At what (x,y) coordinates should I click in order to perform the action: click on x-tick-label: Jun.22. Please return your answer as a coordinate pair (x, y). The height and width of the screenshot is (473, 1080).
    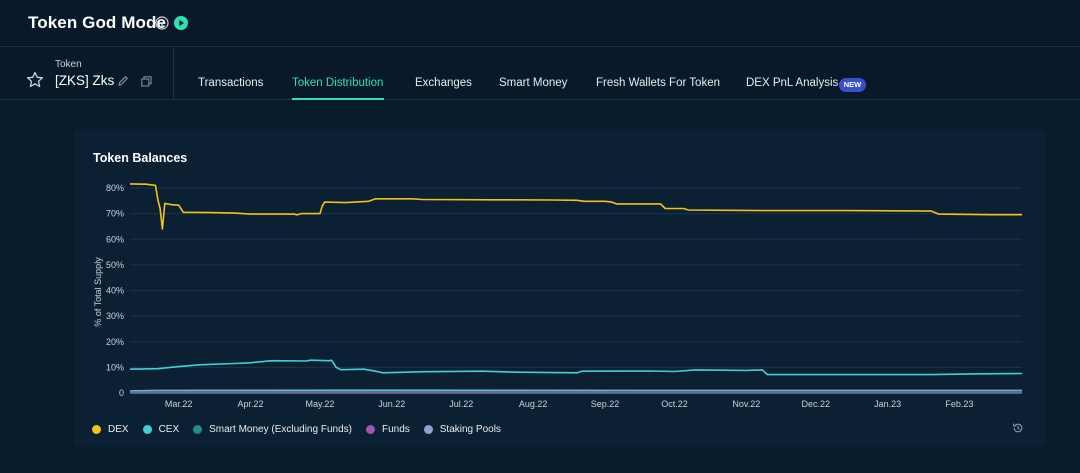
    Looking at the image, I should click on (391, 404).